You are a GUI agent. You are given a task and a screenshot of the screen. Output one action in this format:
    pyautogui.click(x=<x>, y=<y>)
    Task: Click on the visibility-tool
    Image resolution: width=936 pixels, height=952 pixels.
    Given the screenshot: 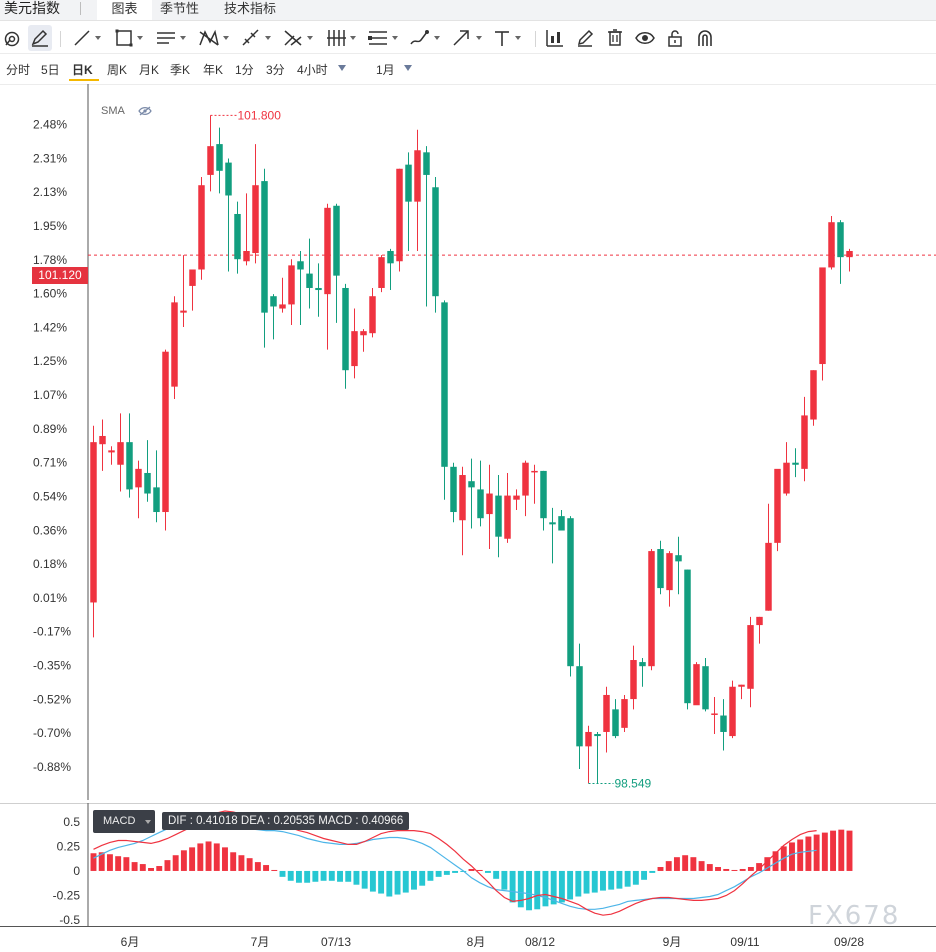 What is the action you would take?
    pyautogui.click(x=645, y=38)
    